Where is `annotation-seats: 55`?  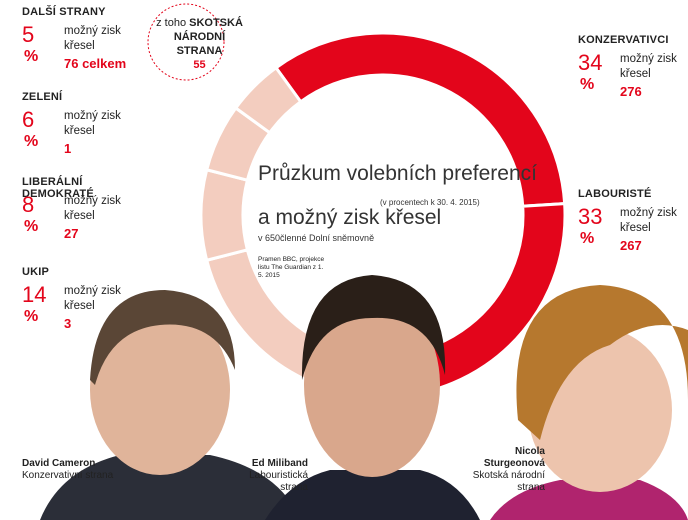 annotation-seats: 55 is located at coordinates (199, 65).